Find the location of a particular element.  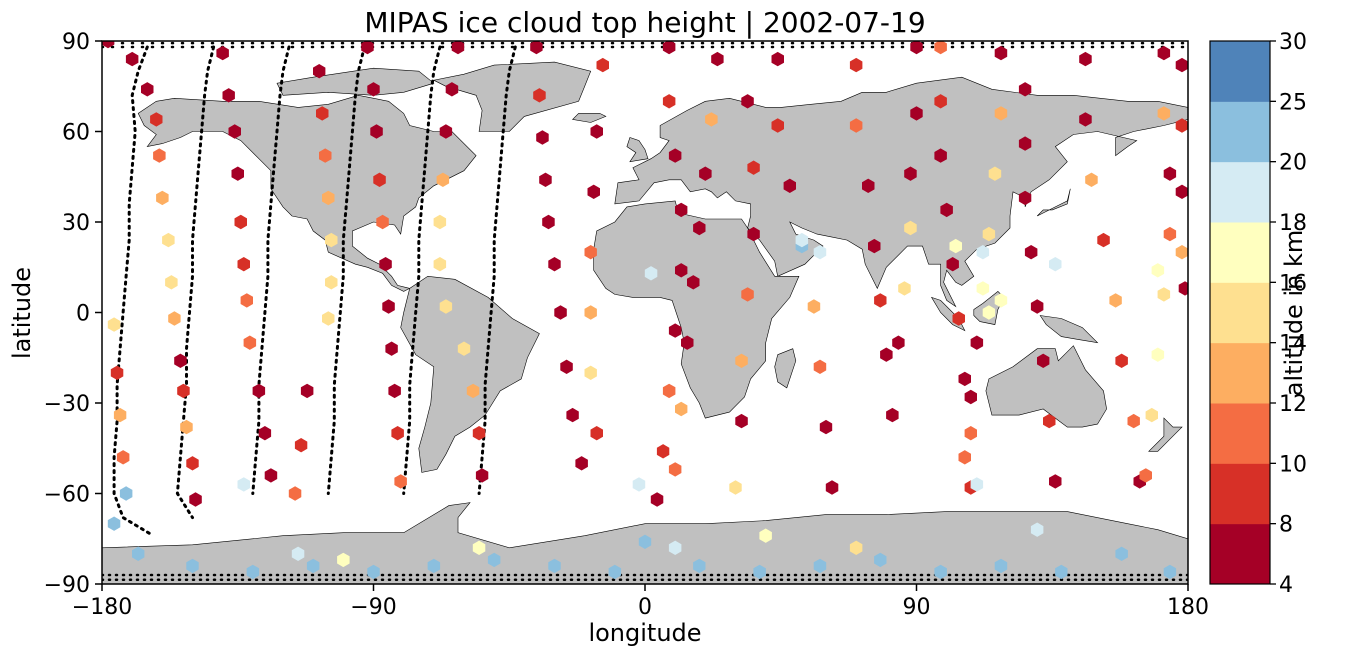

land-great-britain is located at coordinates (637, 150).